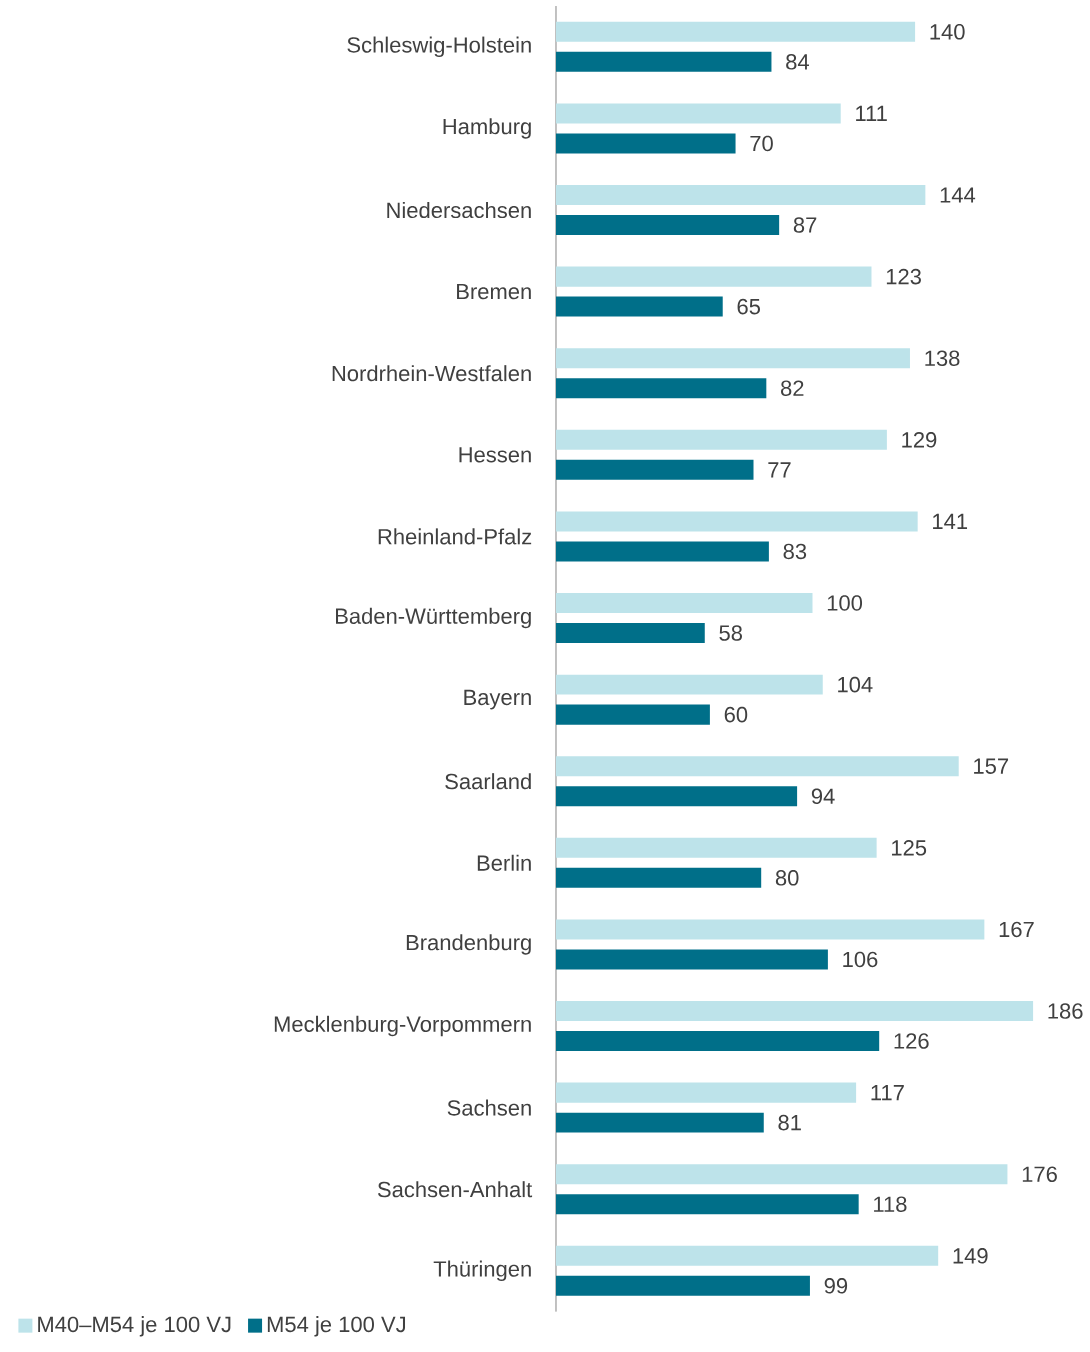 This screenshot has height=1352, width=1090. What do you see at coordinates (795, 551) in the screenshot?
I see `data-label: 83` at bounding box center [795, 551].